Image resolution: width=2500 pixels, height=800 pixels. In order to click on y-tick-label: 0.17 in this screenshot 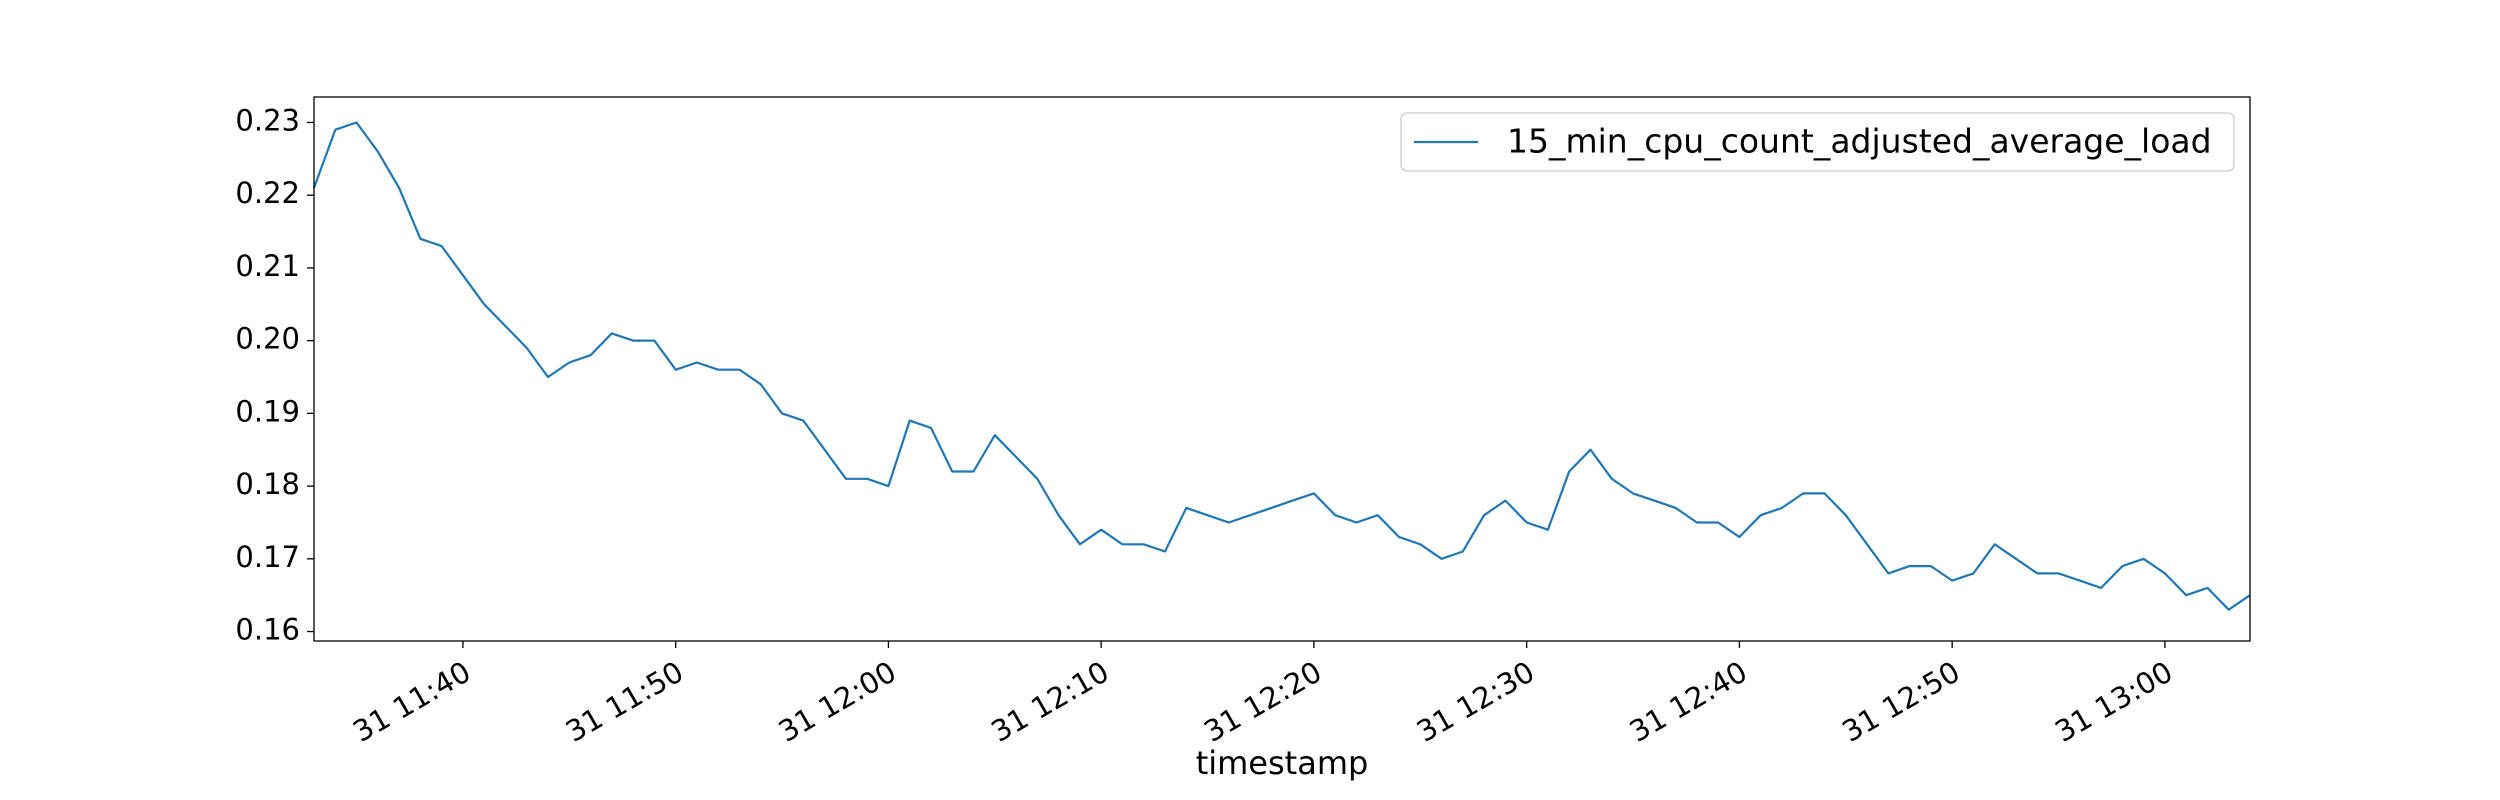, I will do `click(267, 557)`.